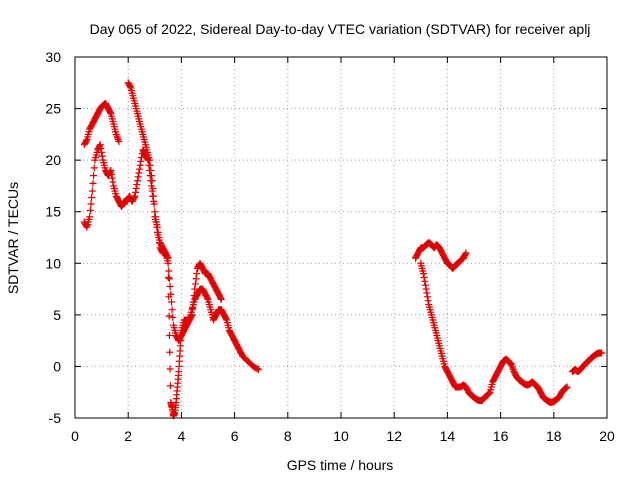 The image size is (640, 480). What do you see at coordinates (53, 237) in the screenshot?
I see `y-tick-labels: -5 0 5 10 15 20 25 30` at bounding box center [53, 237].